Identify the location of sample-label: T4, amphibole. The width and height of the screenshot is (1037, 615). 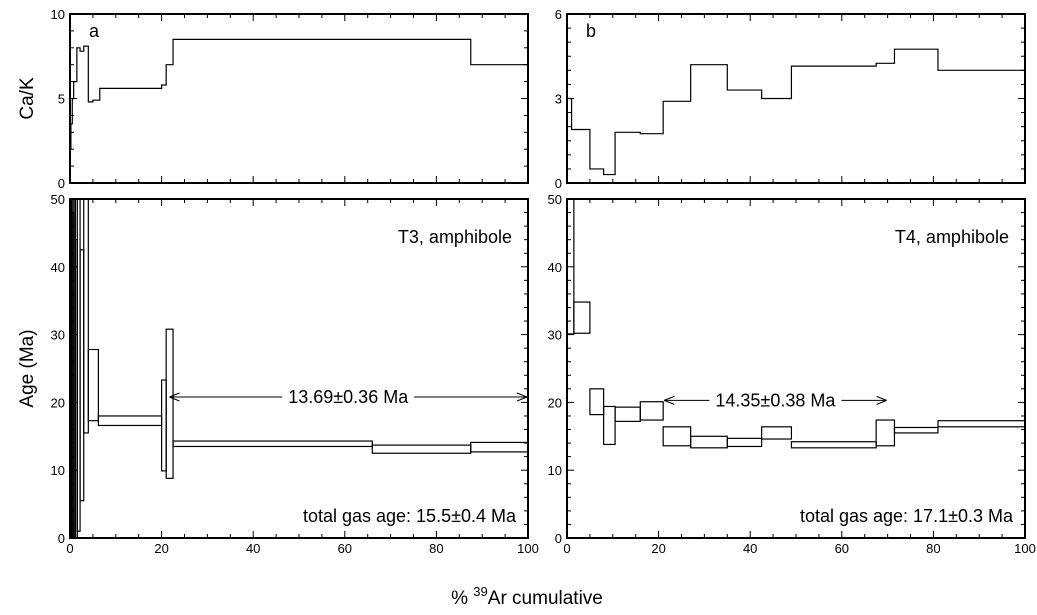
(952, 237).